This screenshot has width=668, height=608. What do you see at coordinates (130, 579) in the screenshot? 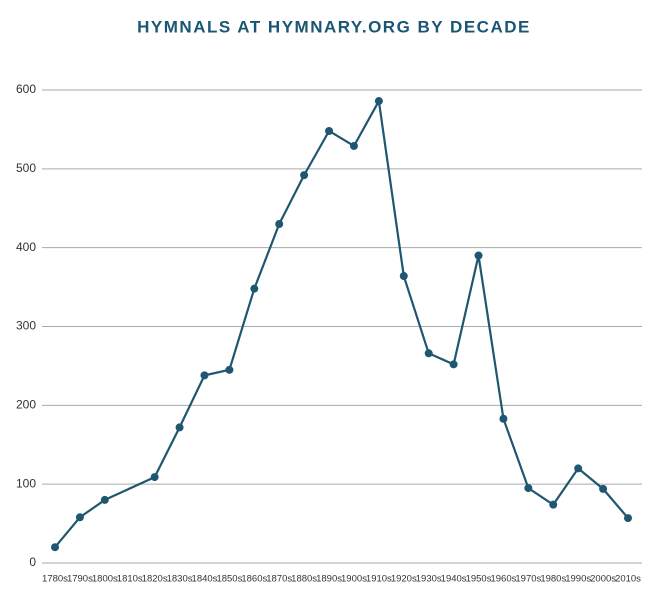
I see `x-tick-label: 1810s` at bounding box center [130, 579].